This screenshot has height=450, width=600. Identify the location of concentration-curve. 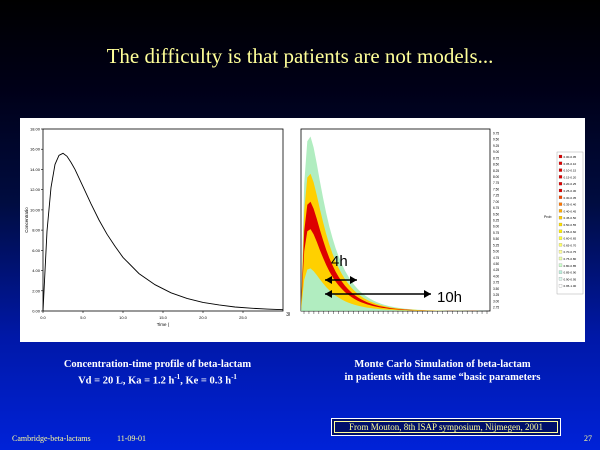
(163, 232).